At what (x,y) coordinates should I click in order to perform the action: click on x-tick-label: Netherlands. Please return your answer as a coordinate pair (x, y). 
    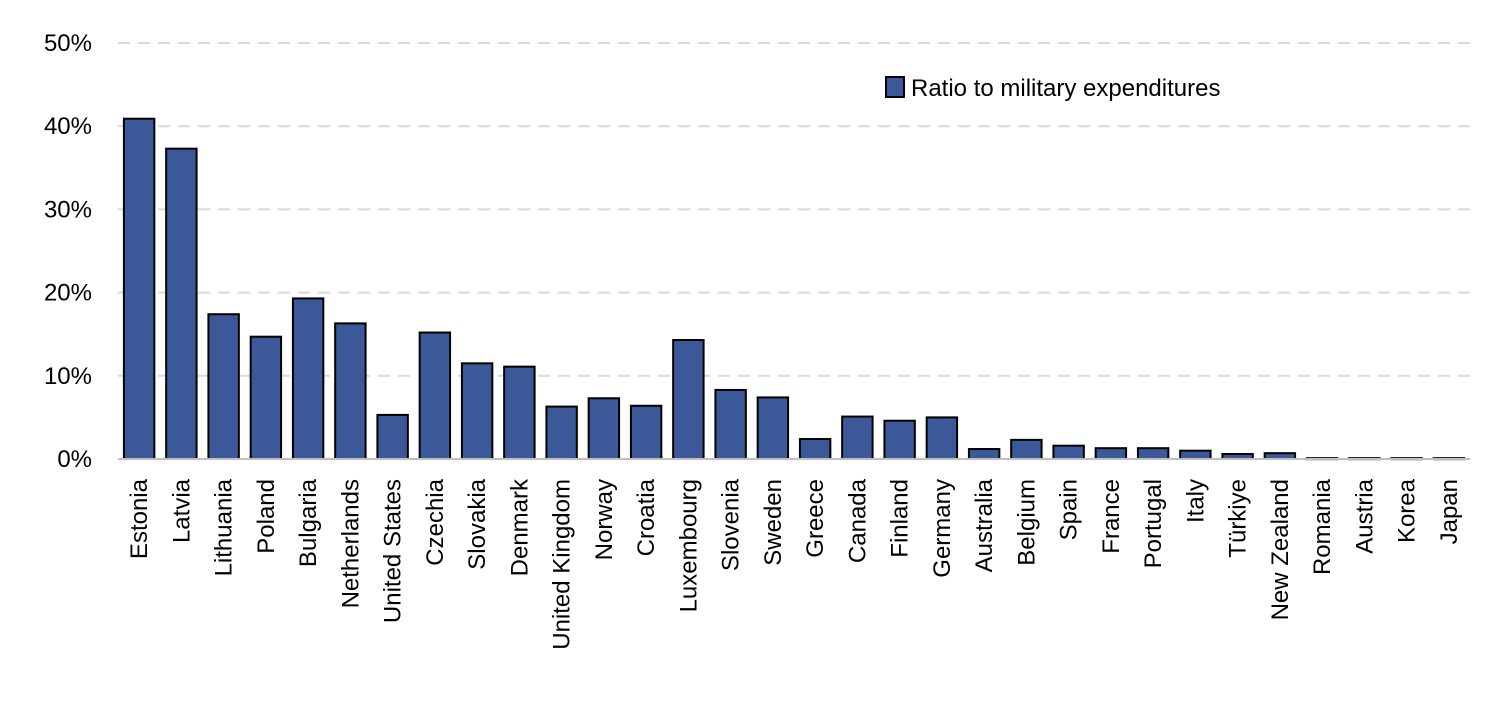
    Looking at the image, I should click on (350, 543).